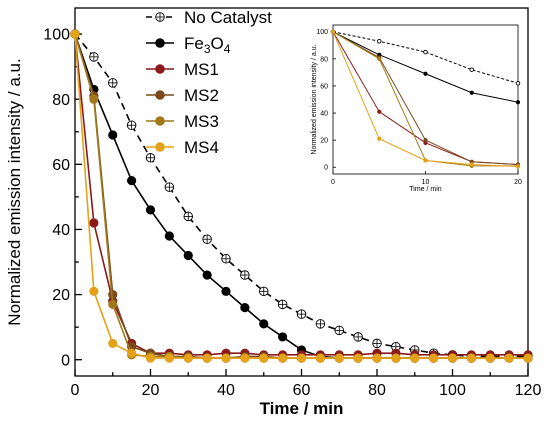 This screenshot has height=430, width=550. What do you see at coordinates (324, 113) in the screenshot?
I see `inset-y-tick-label: 40` at bounding box center [324, 113].